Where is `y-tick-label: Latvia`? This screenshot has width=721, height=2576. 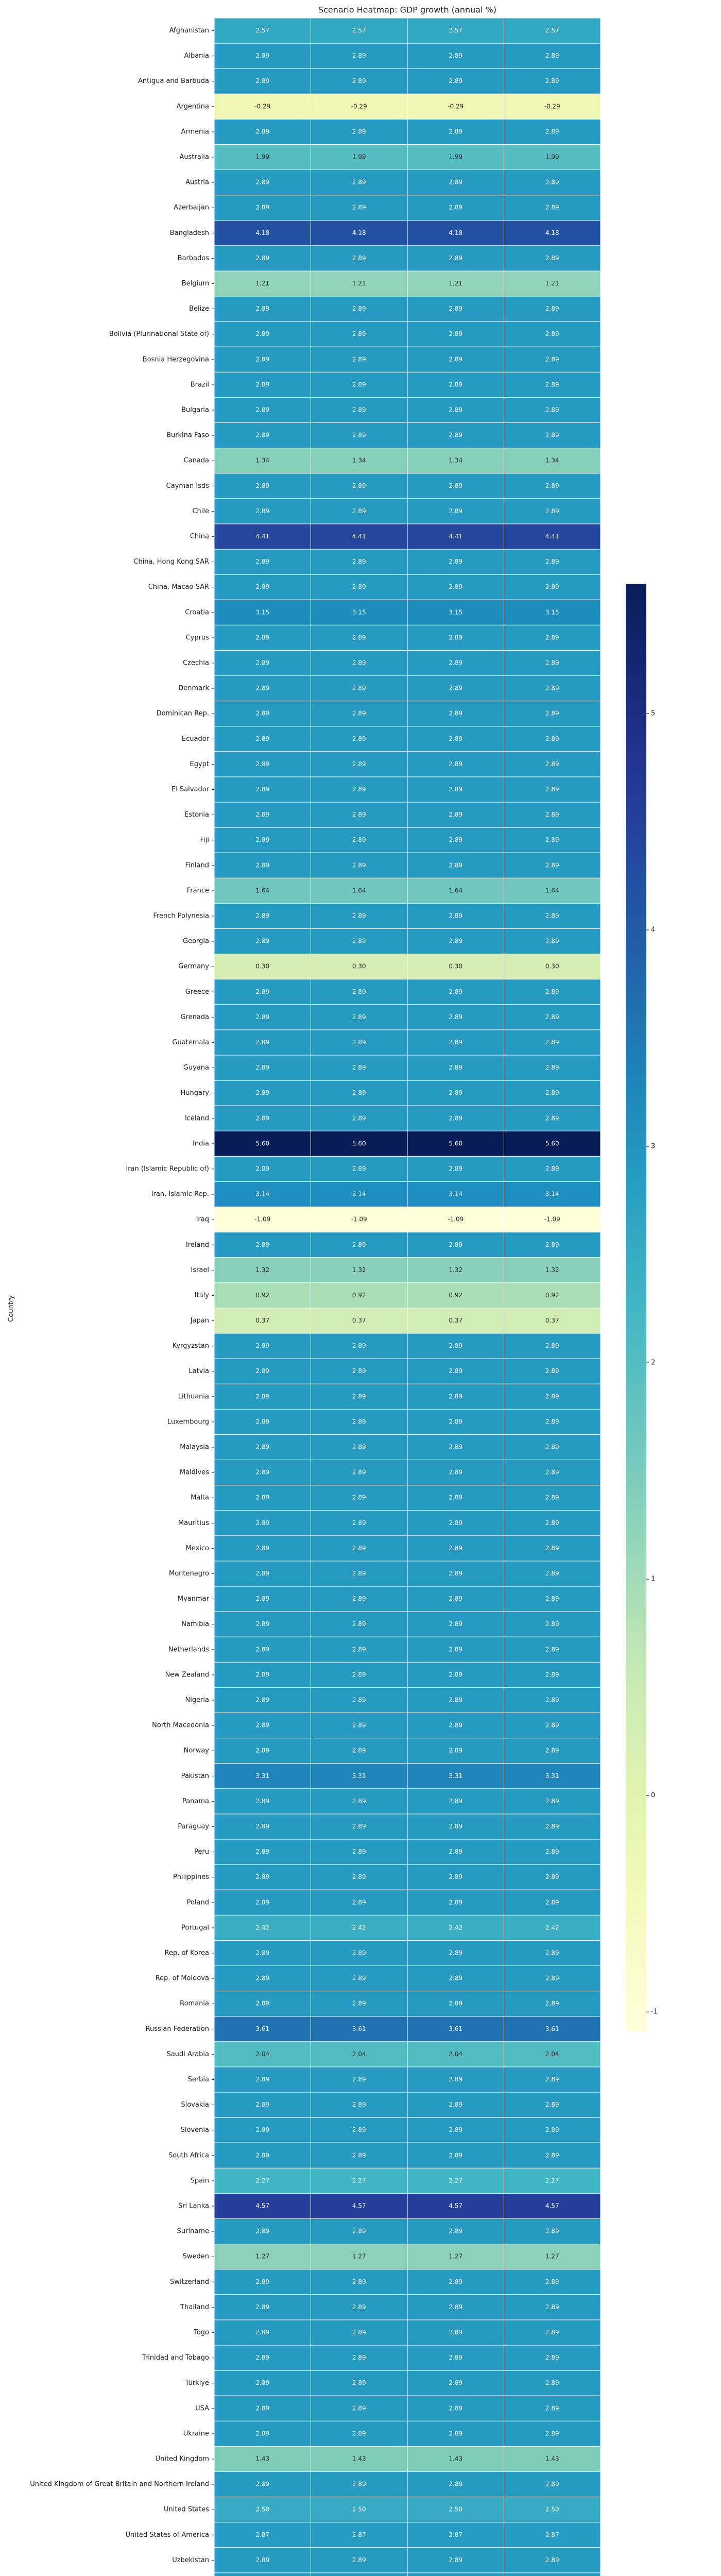 y-tick-label: Latvia is located at coordinates (199, 1371).